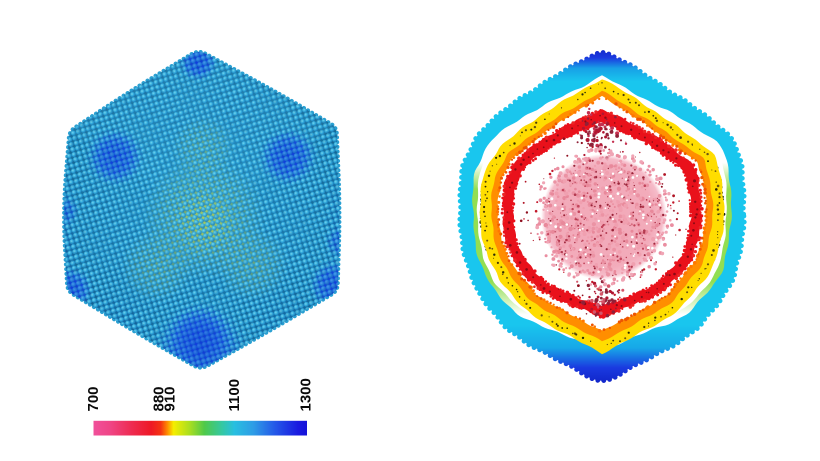  I want to click on svg-text: 1300, so click(305, 394).